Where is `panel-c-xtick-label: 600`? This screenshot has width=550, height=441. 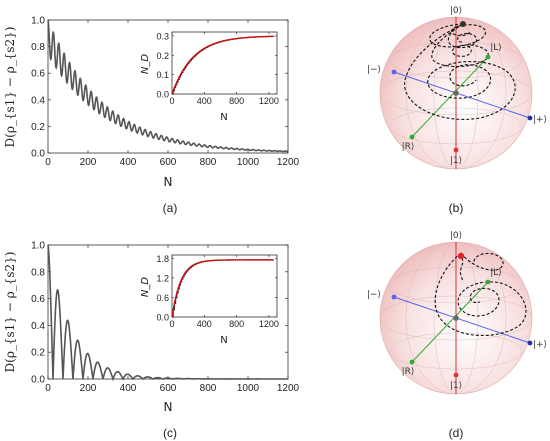 panel-c-xtick-label: 600 is located at coordinates (168, 388).